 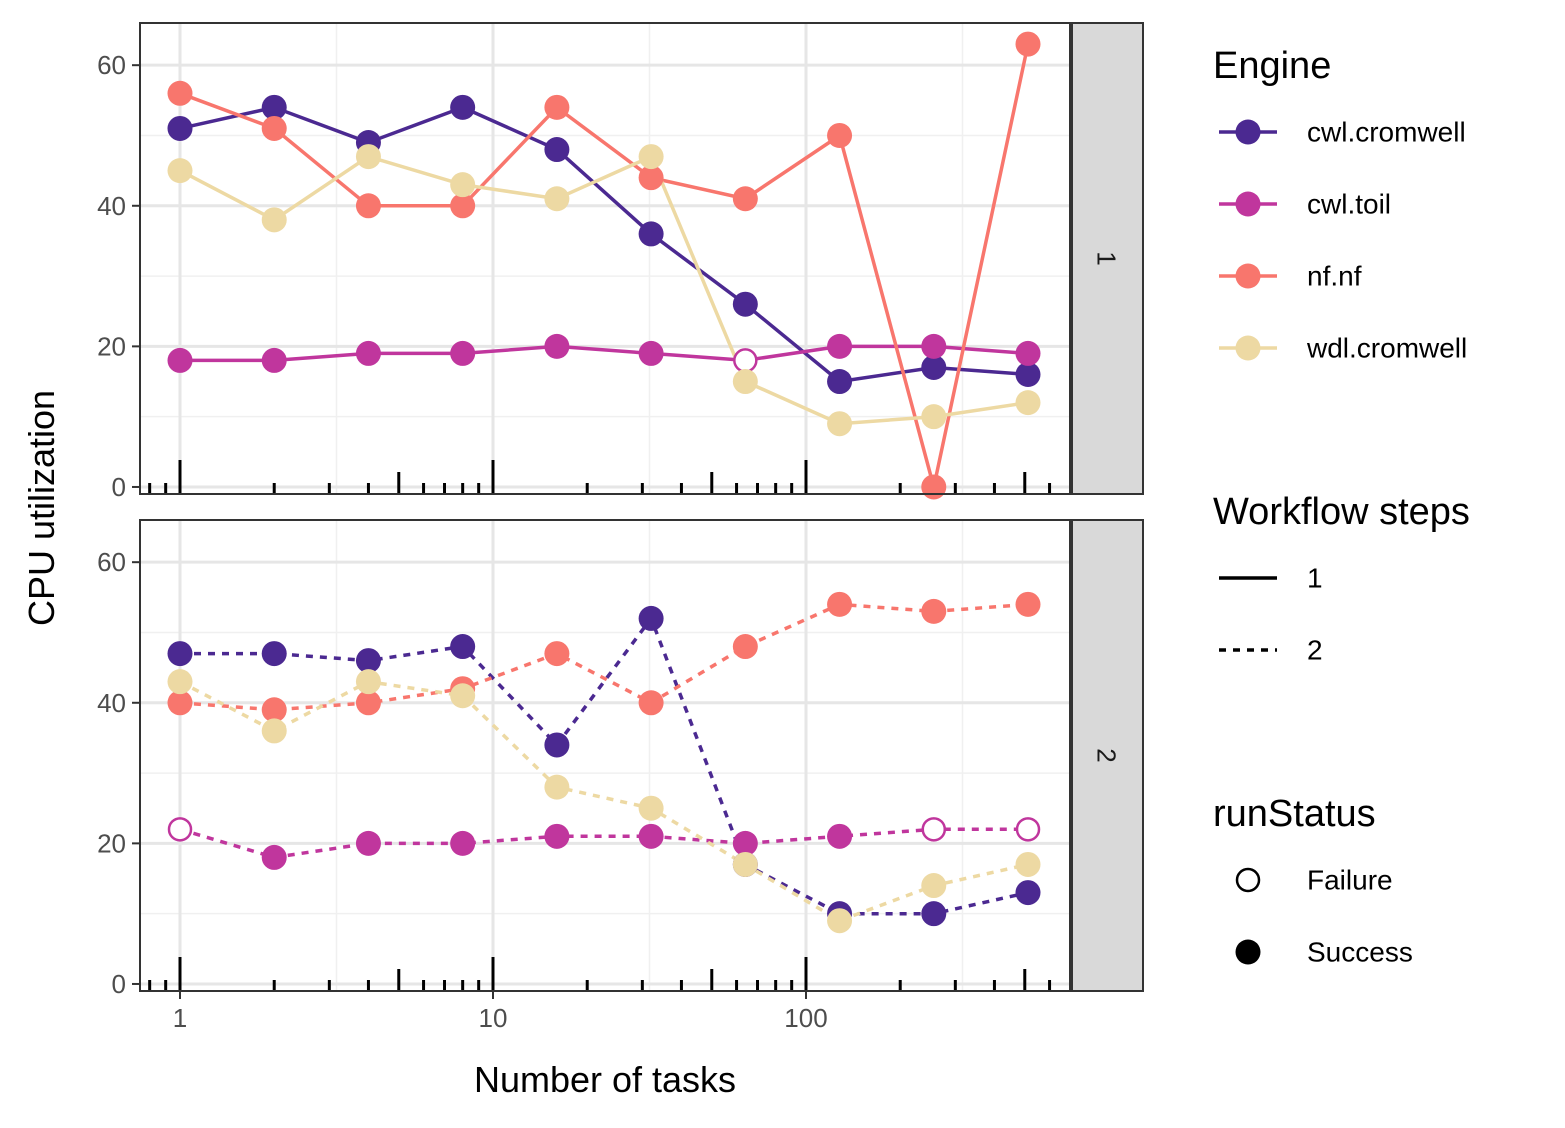 What do you see at coordinates (605, 1079) in the screenshot?
I see `x-axis-title: Number of tasks` at bounding box center [605, 1079].